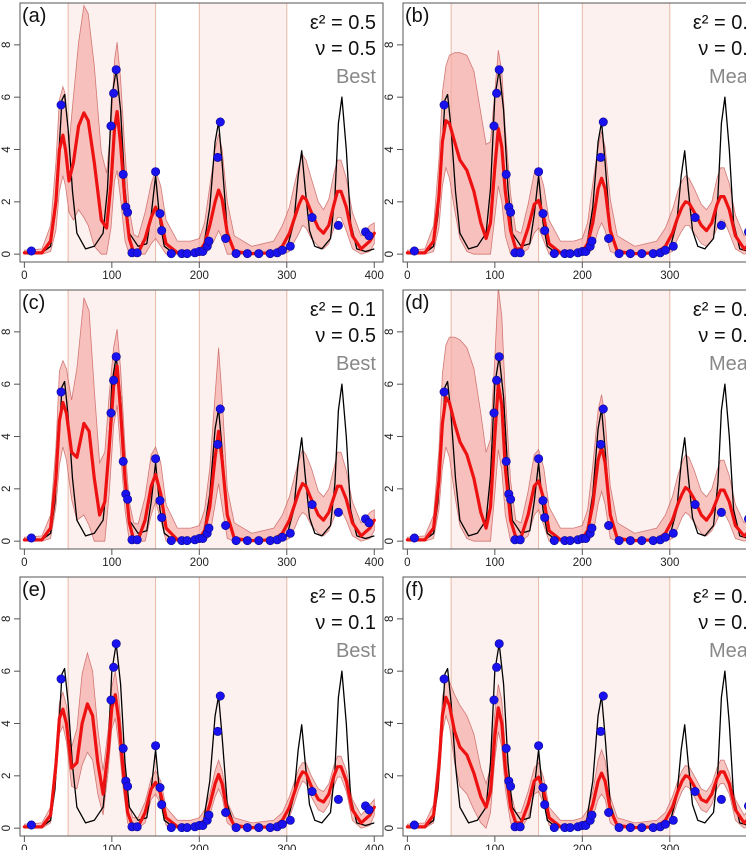 The image size is (746, 855). Describe the element at coordinates (414, 590) in the screenshot. I see `panel-label: (f)` at that location.